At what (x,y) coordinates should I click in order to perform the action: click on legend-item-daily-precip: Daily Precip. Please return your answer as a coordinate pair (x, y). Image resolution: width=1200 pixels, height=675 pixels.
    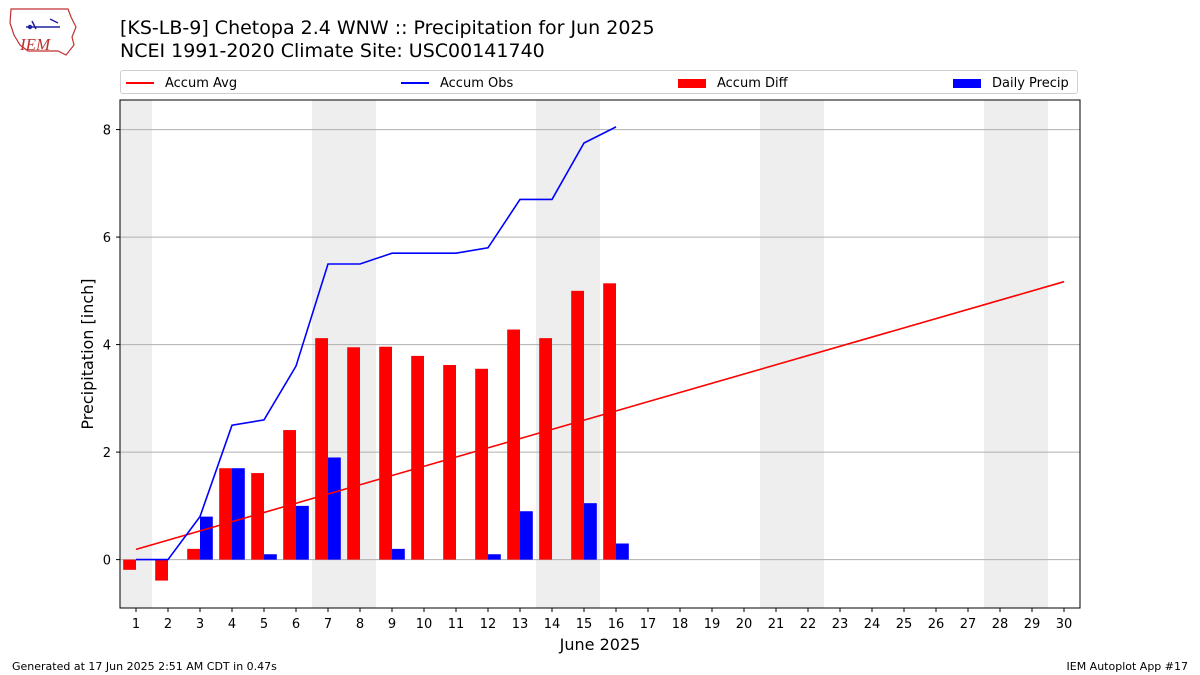
    Looking at the image, I should click on (1011, 83).